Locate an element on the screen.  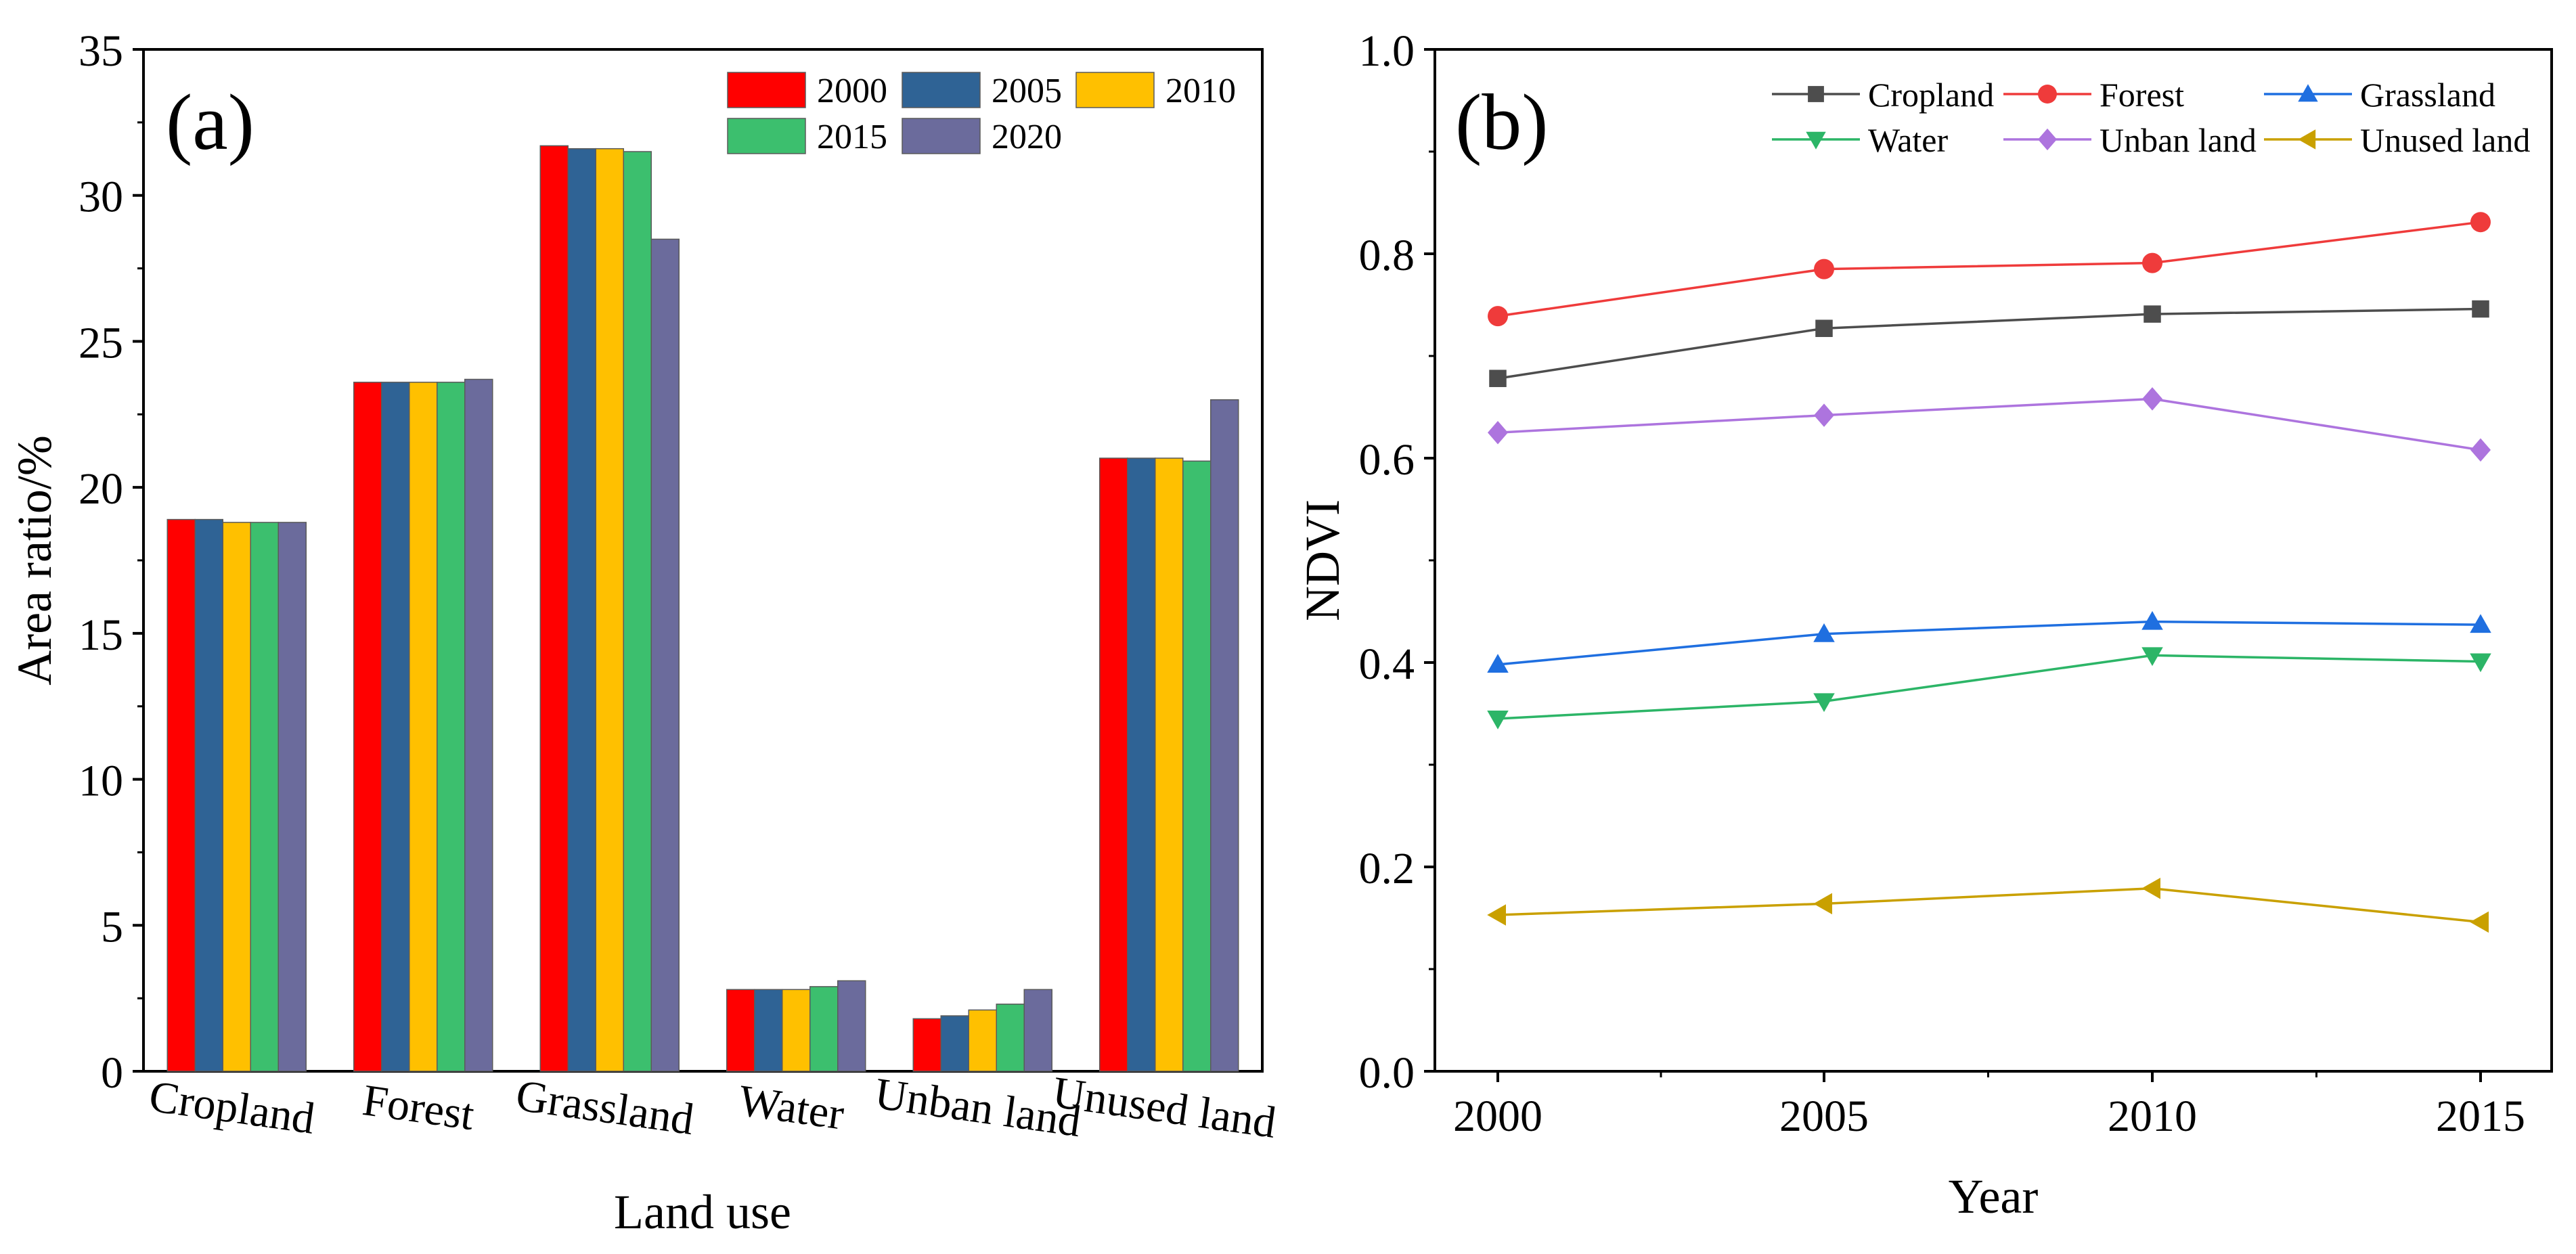
x-tick-label-water: Water is located at coordinates (791, 1108).